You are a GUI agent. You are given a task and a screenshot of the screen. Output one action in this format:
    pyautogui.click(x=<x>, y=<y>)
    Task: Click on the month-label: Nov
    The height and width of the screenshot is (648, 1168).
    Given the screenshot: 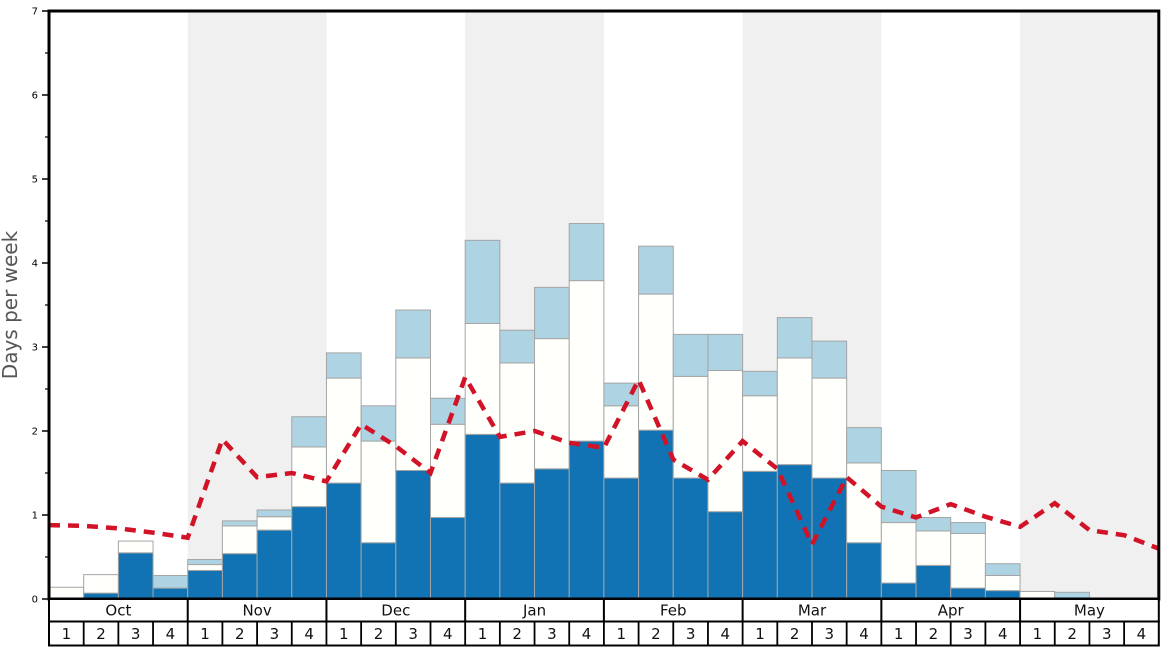 What is the action you would take?
    pyautogui.click(x=256, y=611)
    